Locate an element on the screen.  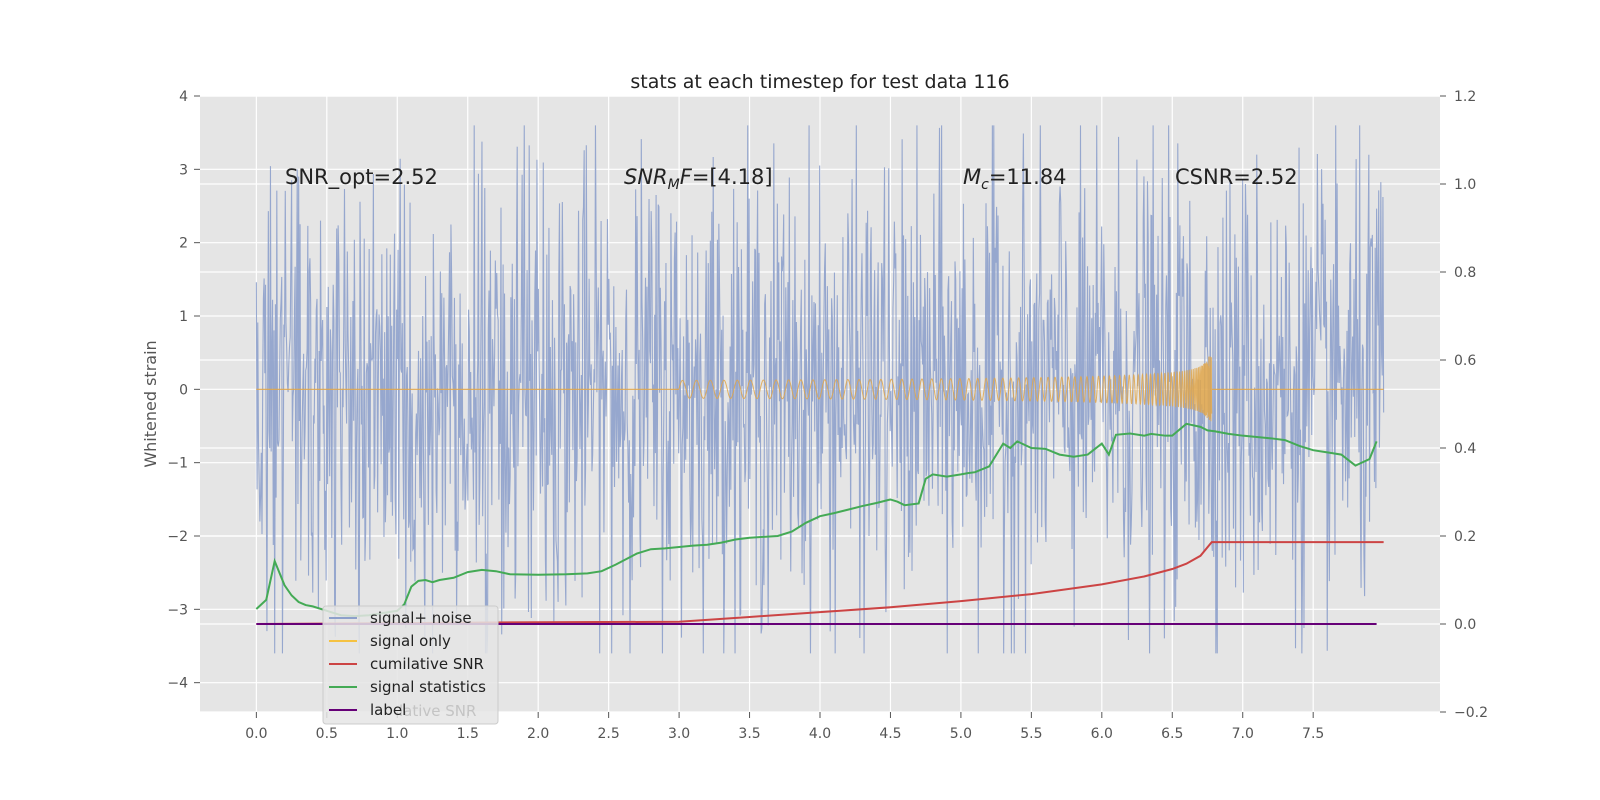
y2-tick-label: 0.8 is located at coordinates (1465, 273).